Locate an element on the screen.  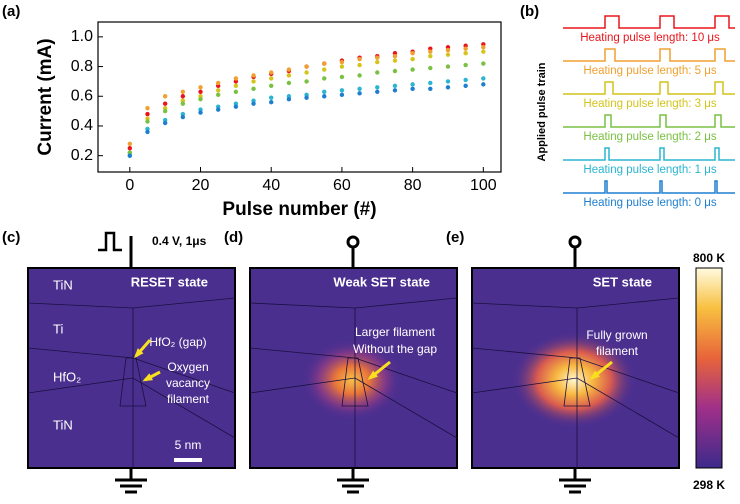
x-axis-label: Pulse number (#) is located at coordinates (299, 209).